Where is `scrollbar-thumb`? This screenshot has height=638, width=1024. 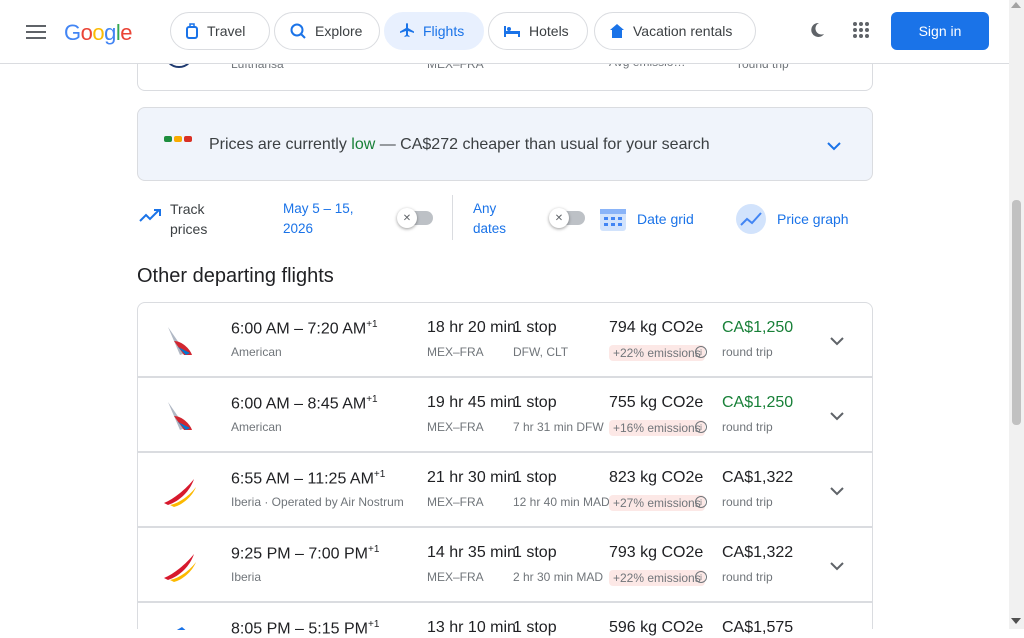
scrollbar-thumb is located at coordinates (1016, 312).